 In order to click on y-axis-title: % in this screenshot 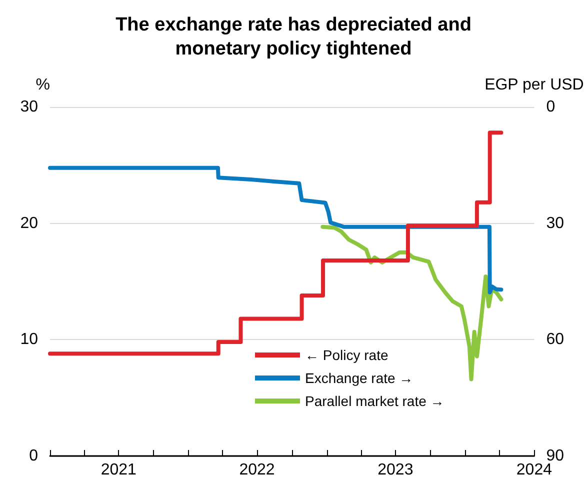, I will do `click(43, 85)`.